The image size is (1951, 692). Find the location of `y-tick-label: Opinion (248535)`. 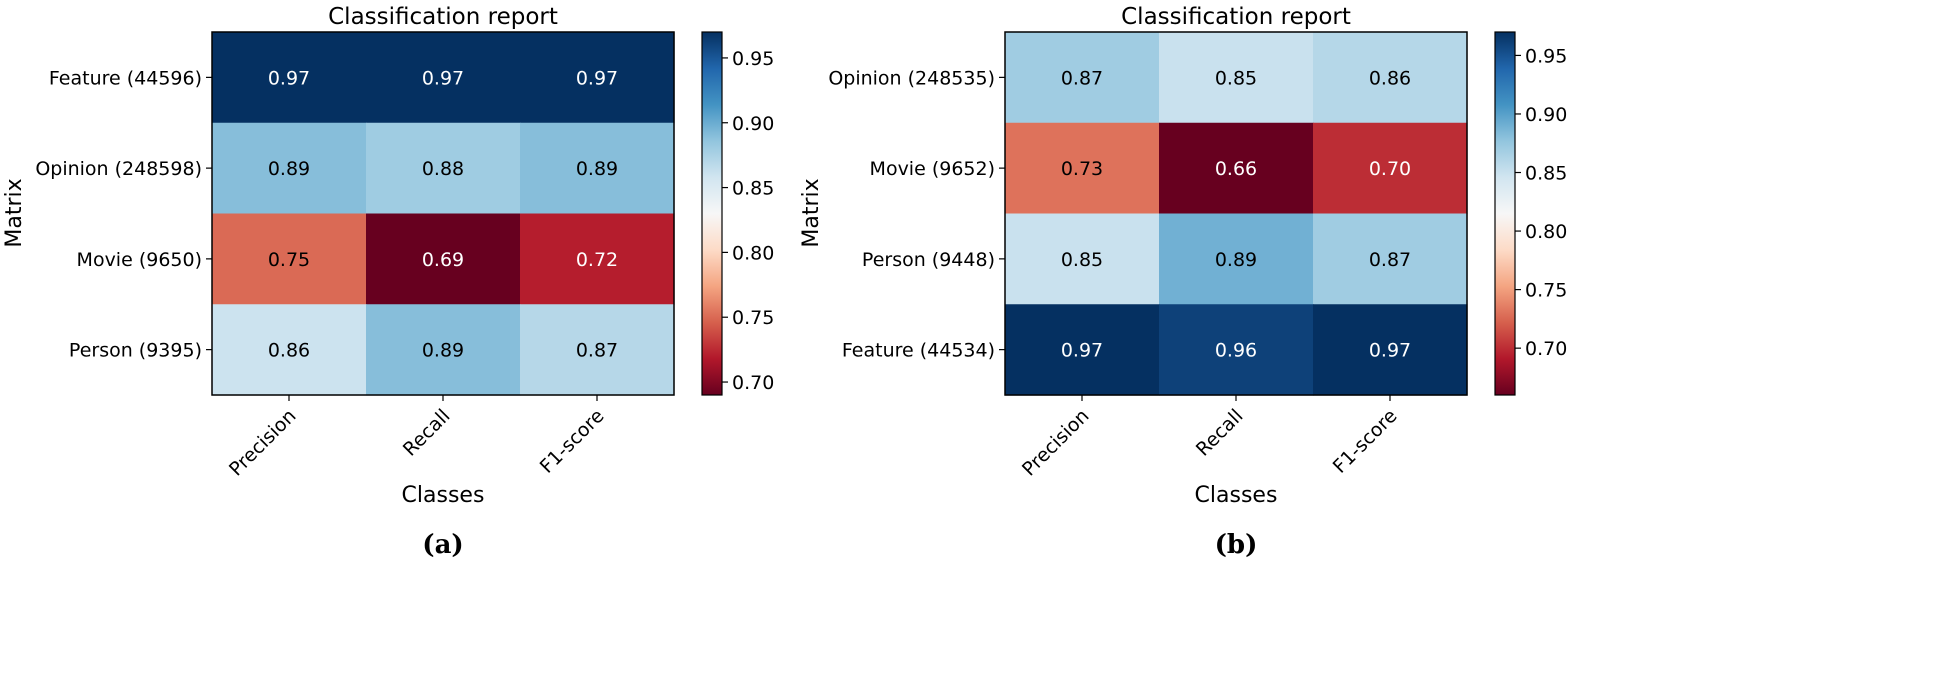

y-tick-label: Opinion (248535) is located at coordinates (911, 78).